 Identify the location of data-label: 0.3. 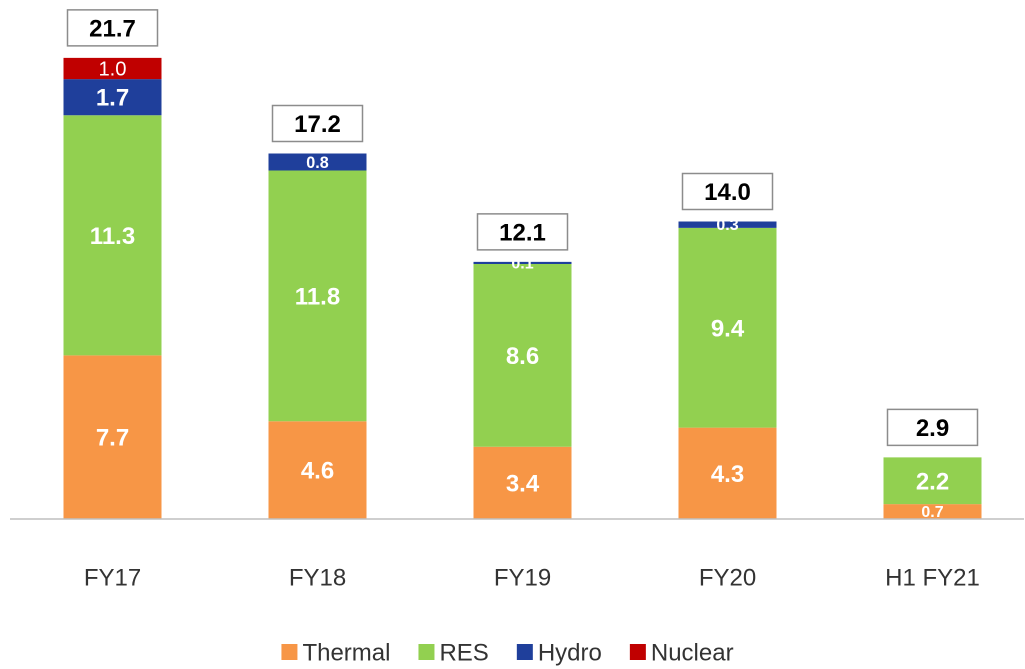
(727, 225).